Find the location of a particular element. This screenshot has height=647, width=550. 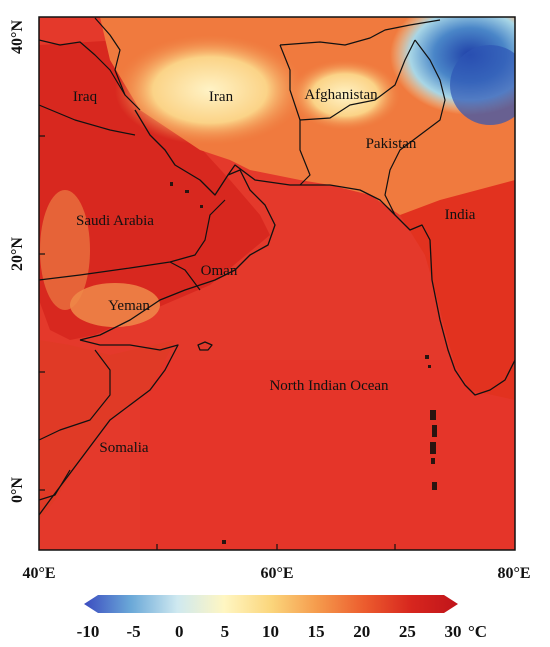

lon-label-40e: 40°E is located at coordinates (38, 573).